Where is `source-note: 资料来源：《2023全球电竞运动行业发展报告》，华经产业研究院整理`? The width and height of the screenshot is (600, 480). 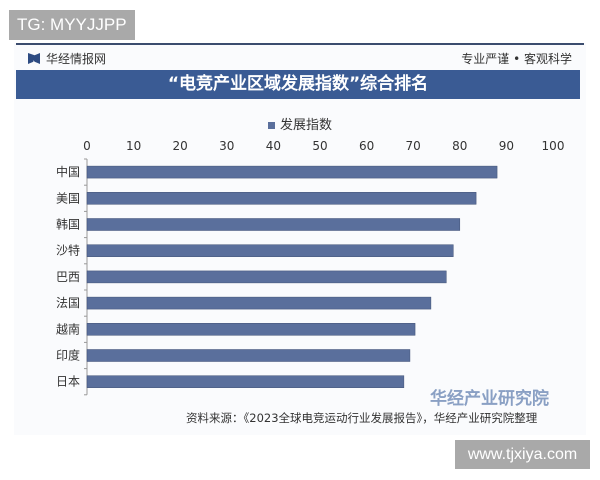
source-note: 资料来源：《2023全球电竞运动行业发展报告》，华经产业研究院整理 is located at coordinates (362, 418).